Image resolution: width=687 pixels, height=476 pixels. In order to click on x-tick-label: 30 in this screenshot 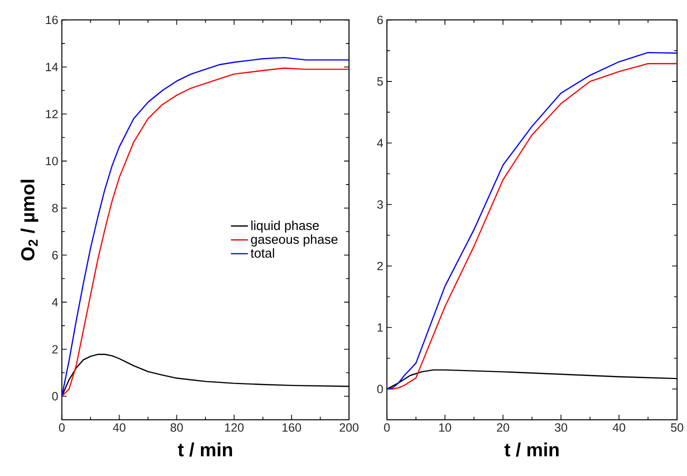, I will do `click(561, 427)`.